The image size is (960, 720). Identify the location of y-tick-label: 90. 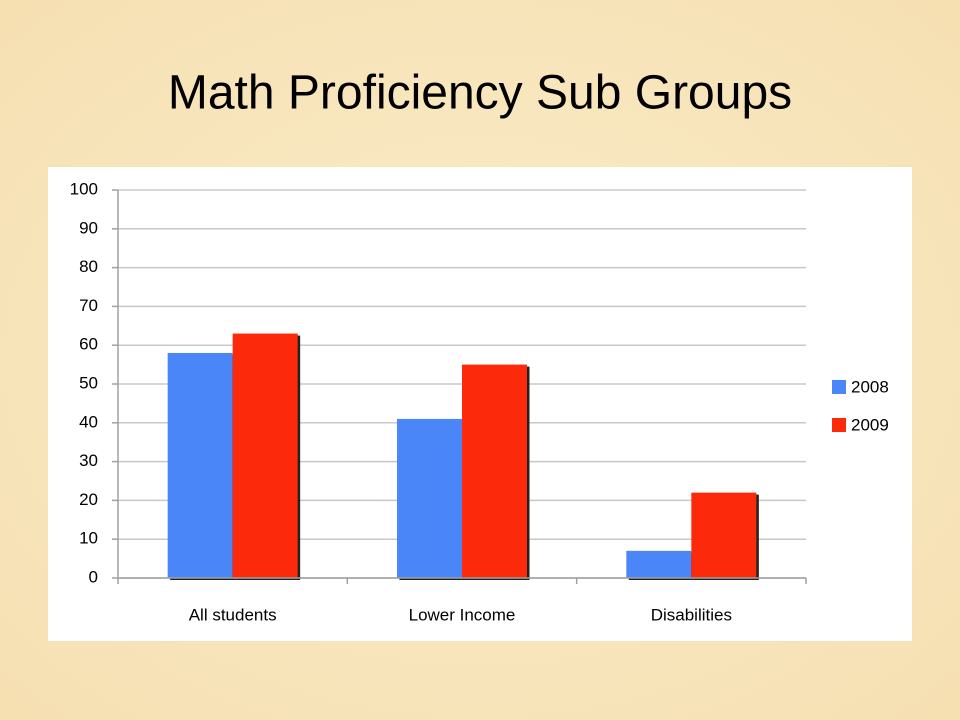
(88, 227).